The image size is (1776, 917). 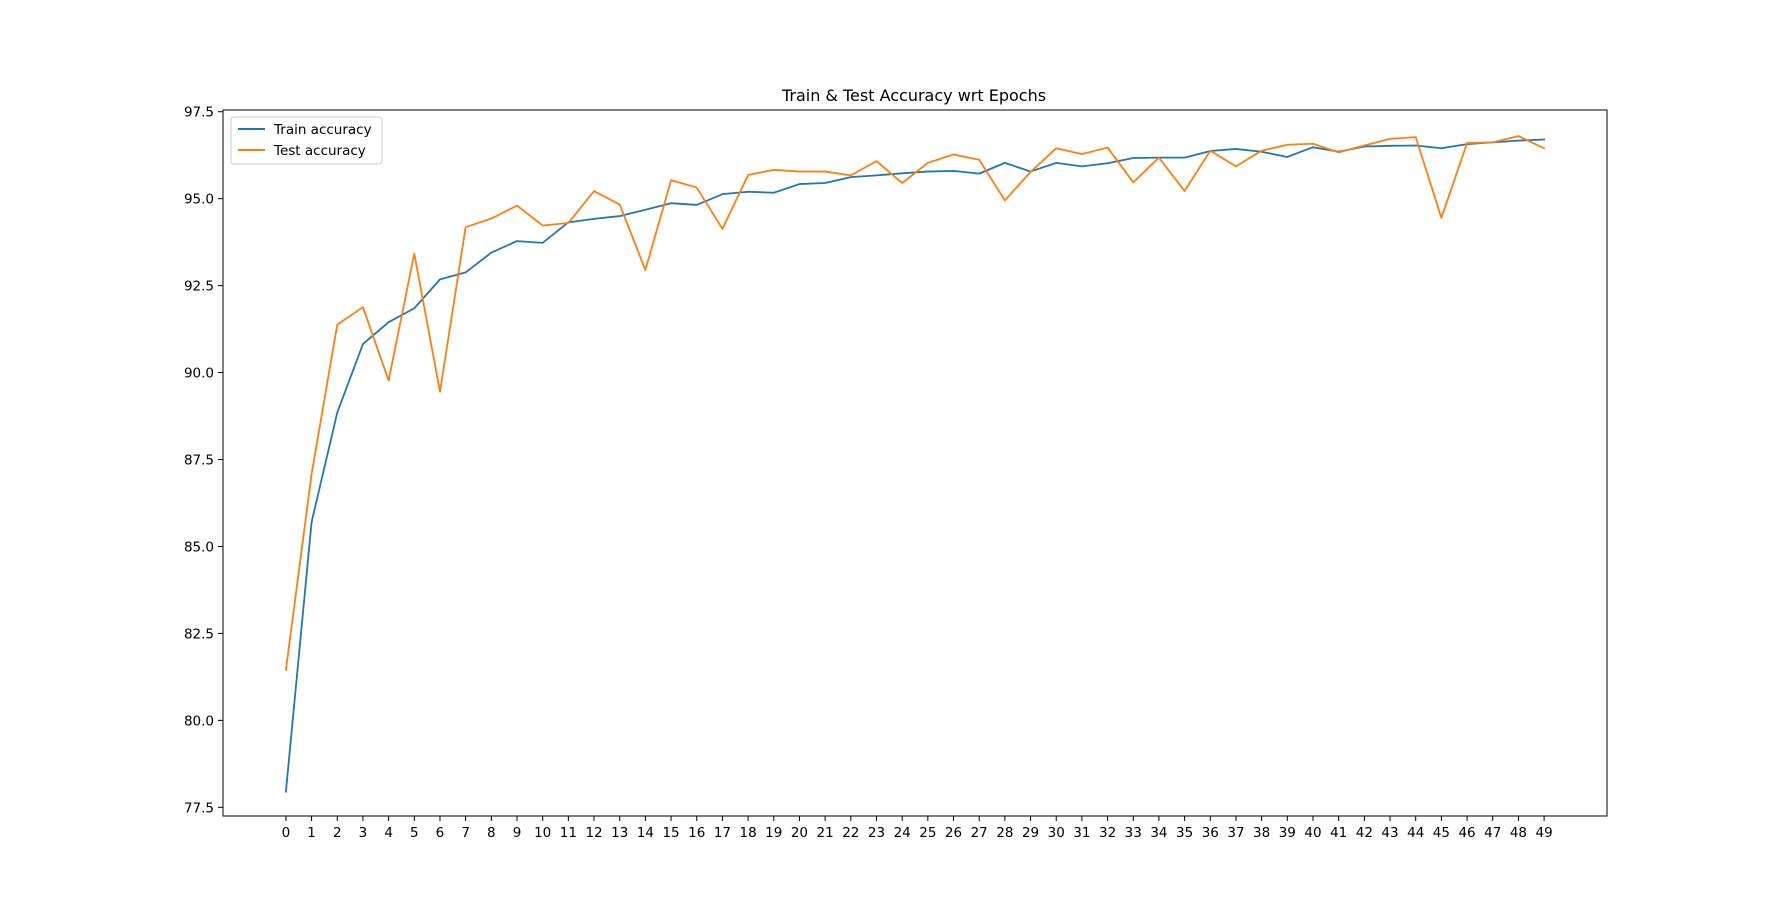 What do you see at coordinates (1184, 833) in the screenshot?
I see `x-tick-label: 35` at bounding box center [1184, 833].